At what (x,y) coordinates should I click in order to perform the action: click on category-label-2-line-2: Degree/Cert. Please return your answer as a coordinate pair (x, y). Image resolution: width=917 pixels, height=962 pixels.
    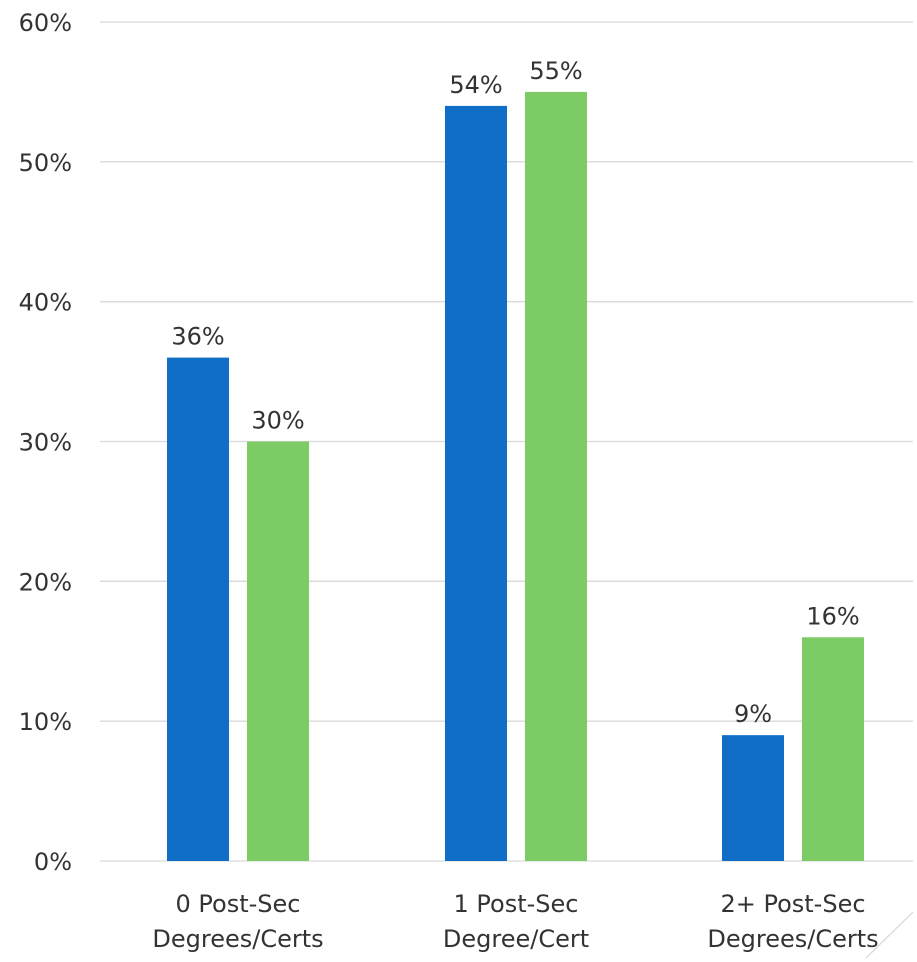
    Looking at the image, I should click on (516, 939).